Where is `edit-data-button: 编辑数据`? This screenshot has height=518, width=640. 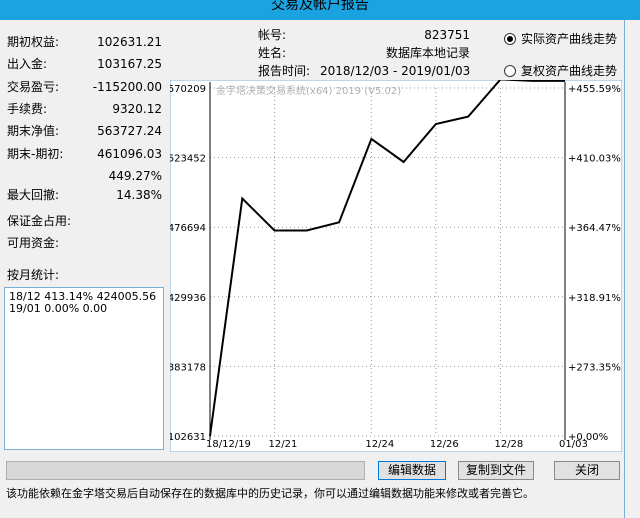 edit-data-button: 编辑数据 is located at coordinates (412, 470).